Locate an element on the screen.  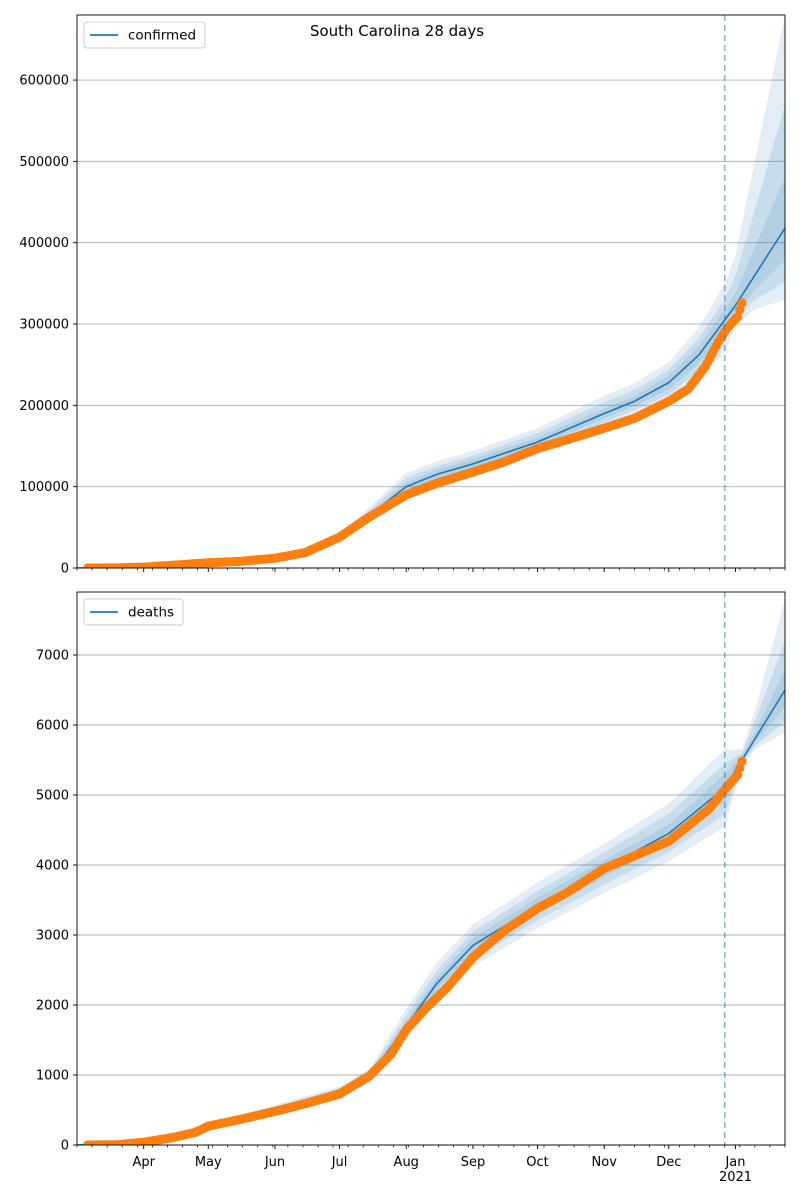
x-tick-label: Jul is located at coordinates (339, 1162).